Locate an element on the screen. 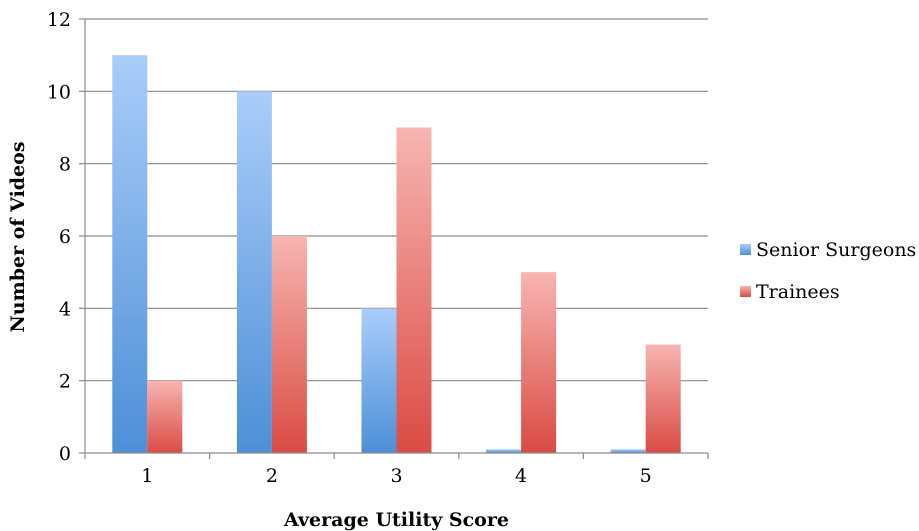 The width and height of the screenshot is (919, 531). x-tick-label: 2 is located at coordinates (272, 476).